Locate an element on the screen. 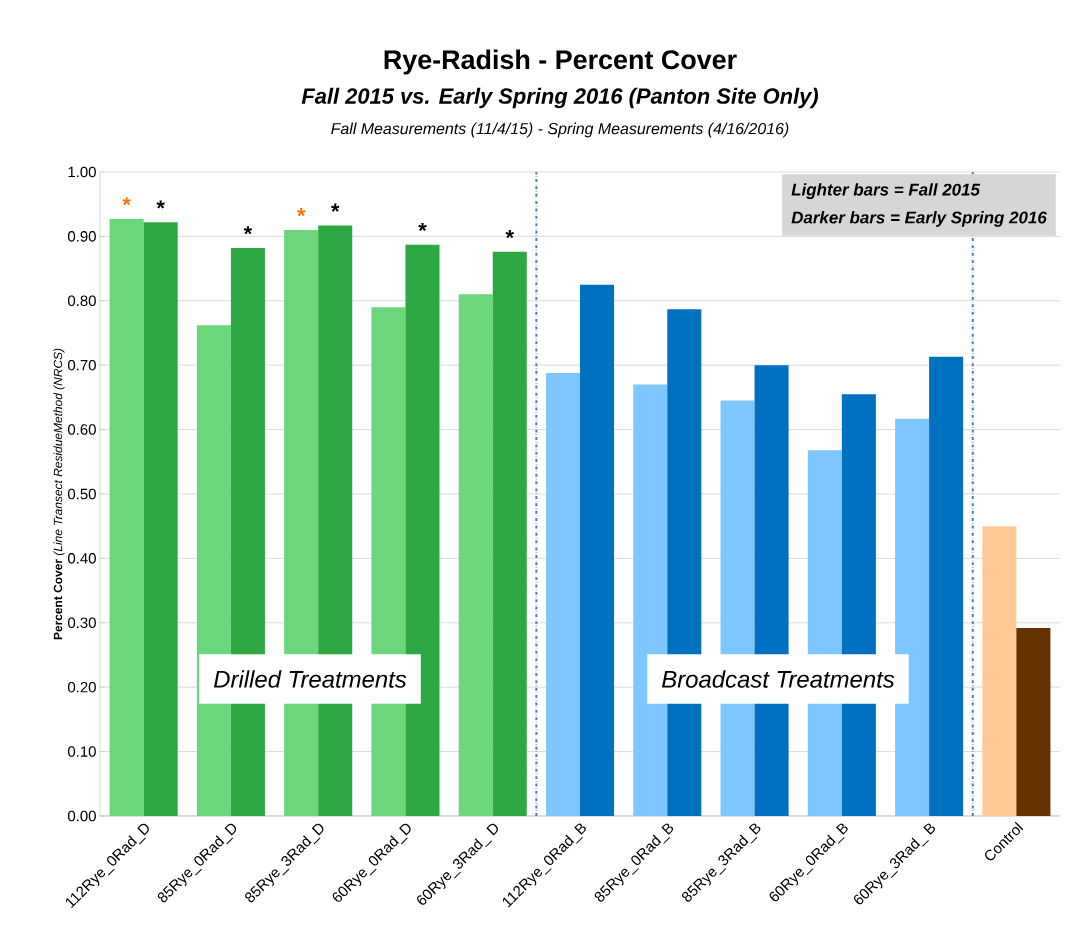  y-tick-label: 0.10 is located at coordinates (81, 751).